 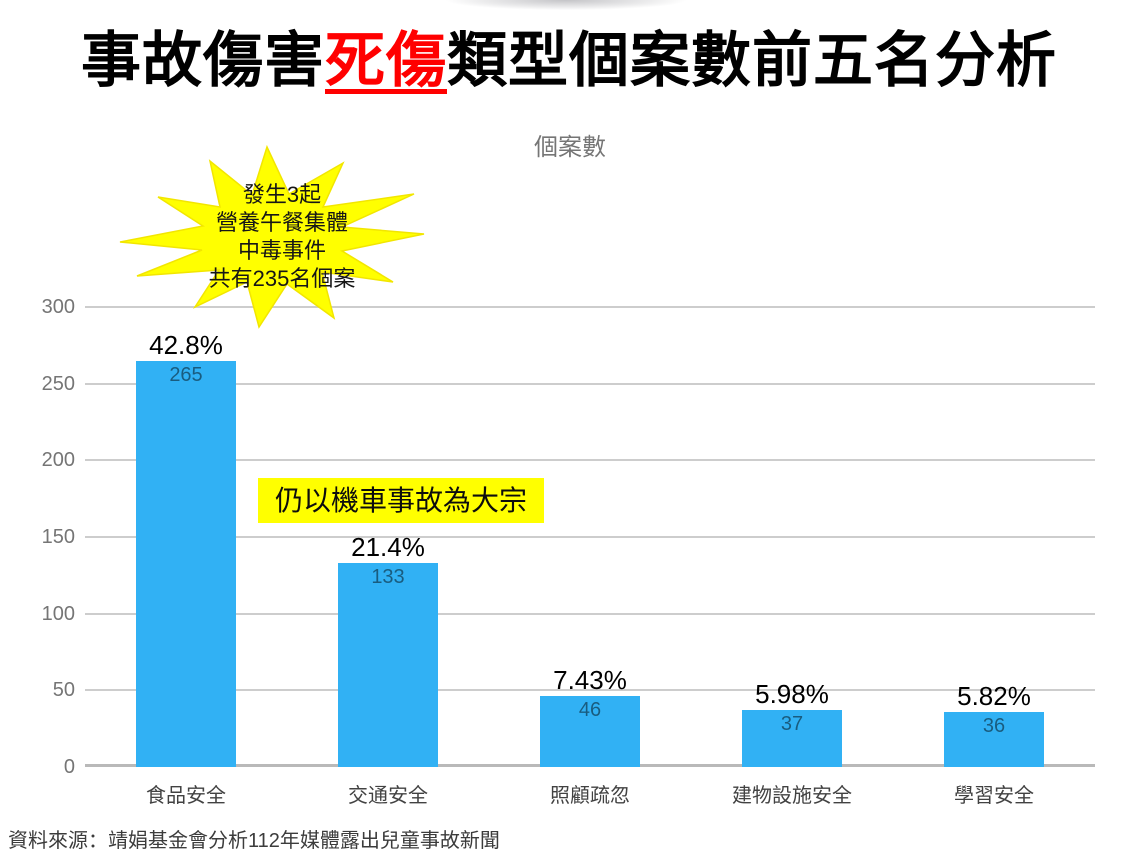 I want to click on title-highlight: 死傷, so click(x=386, y=60).